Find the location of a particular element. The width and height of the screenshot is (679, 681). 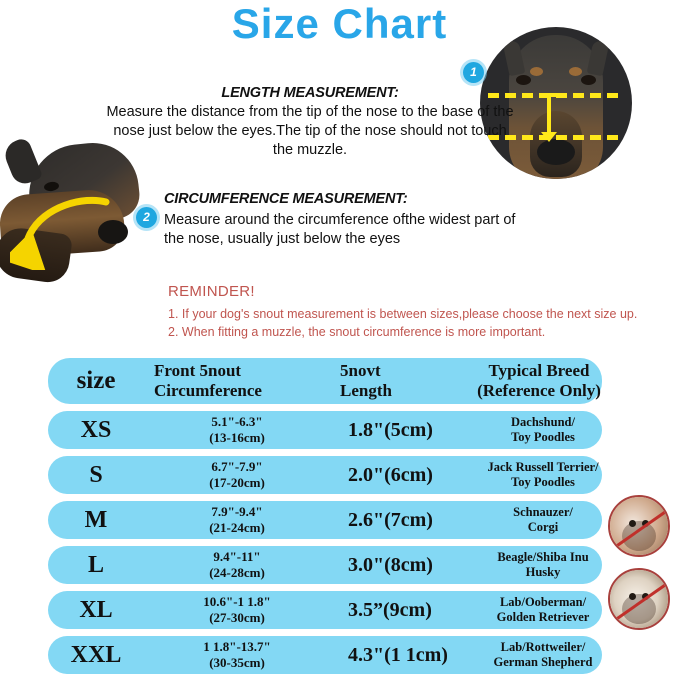

header-snout-length-line1: 5novt is located at coordinates (360, 371).